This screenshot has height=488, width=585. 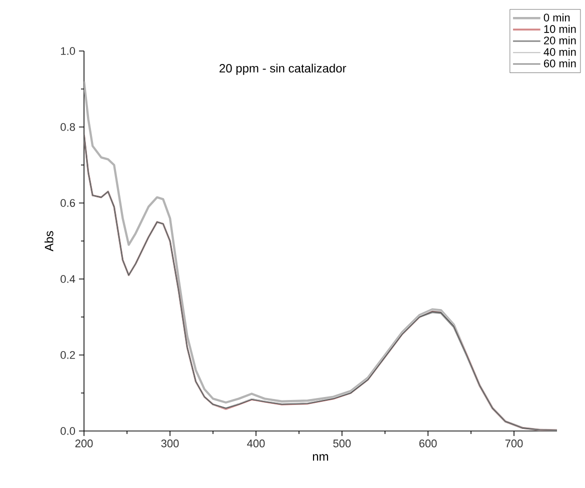 I want to click on x-tick-label: 600, so click(x=428, y=444).